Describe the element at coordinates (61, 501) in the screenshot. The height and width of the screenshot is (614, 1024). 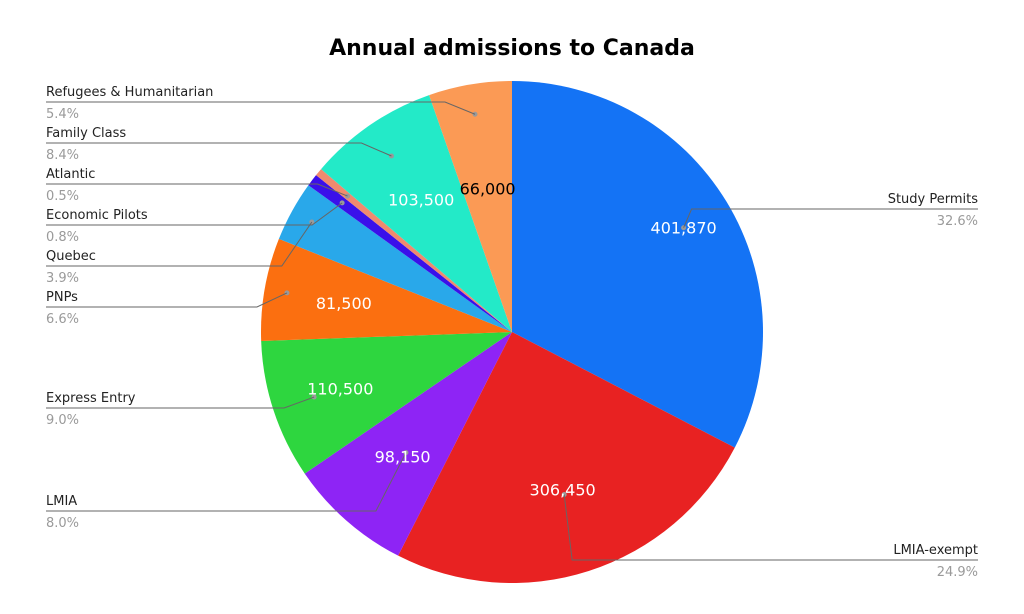
I see `category-label-lmia: LMIA` at that location.